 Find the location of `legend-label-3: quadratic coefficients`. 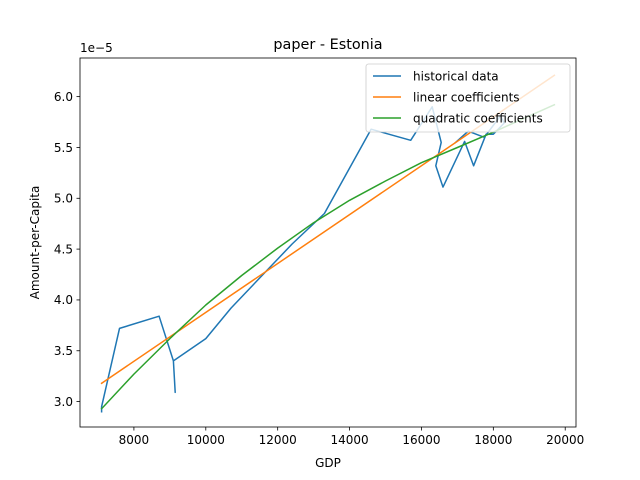

legend-label-3: quadratic coefficients is located at coordinates (478, 118).